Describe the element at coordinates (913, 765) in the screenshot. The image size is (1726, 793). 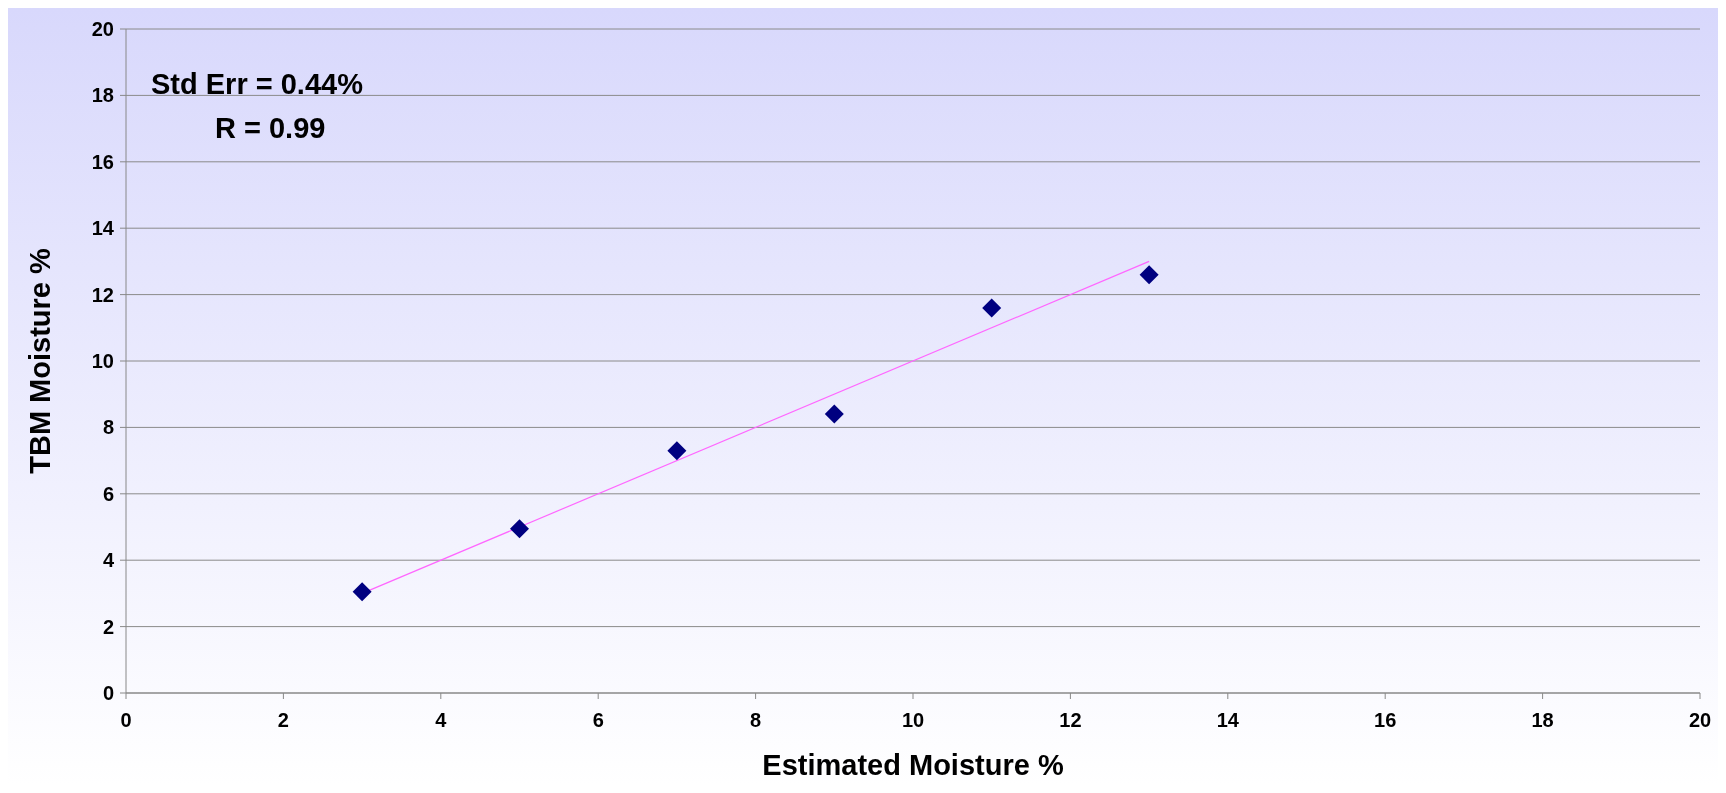
I see `x-axis-title: Estimated Moisture %` at that location.